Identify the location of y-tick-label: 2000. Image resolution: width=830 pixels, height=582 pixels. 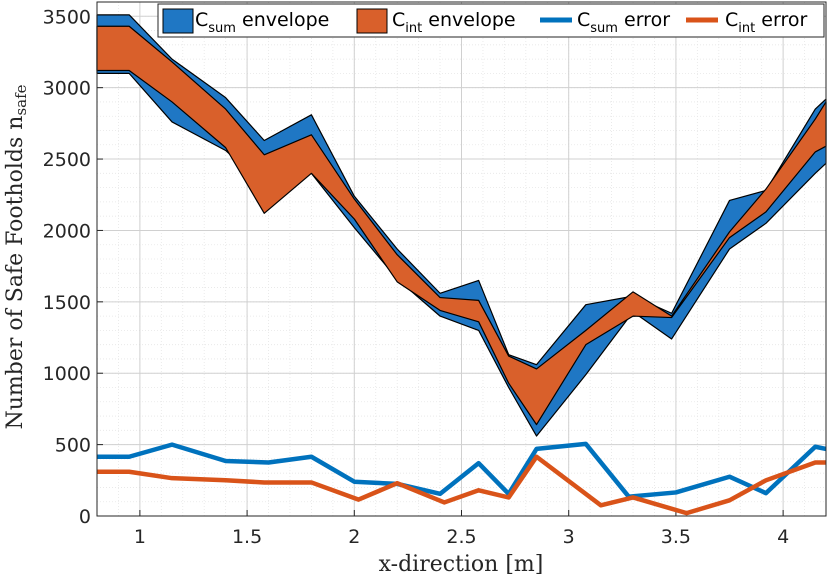
(67, 231).